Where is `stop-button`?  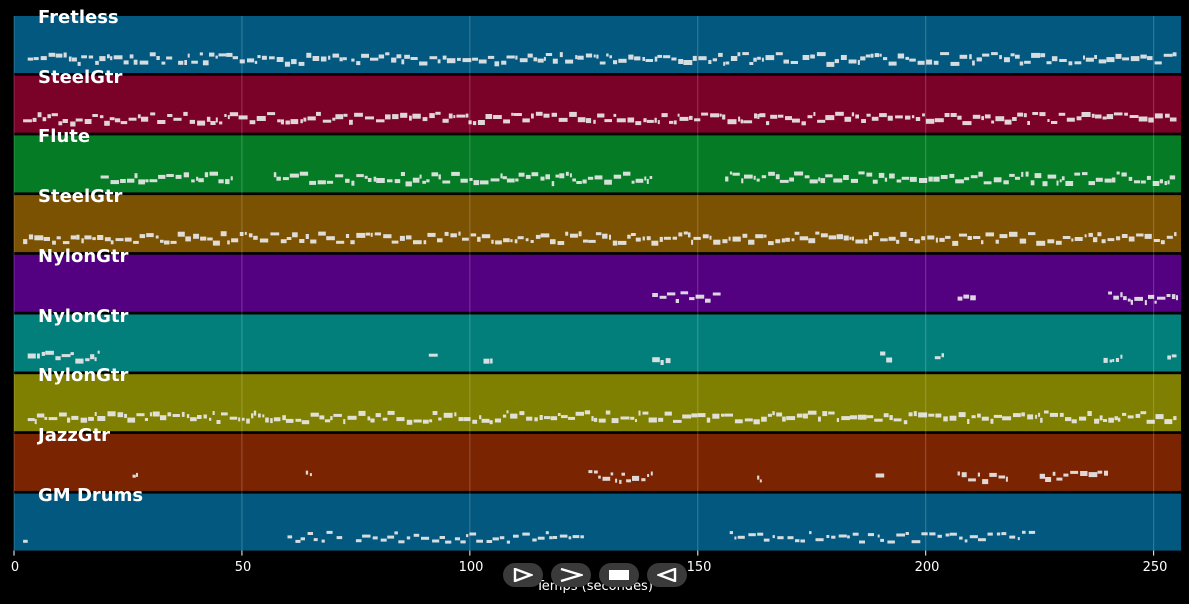
stop-button is located at coordinates (619, 575).